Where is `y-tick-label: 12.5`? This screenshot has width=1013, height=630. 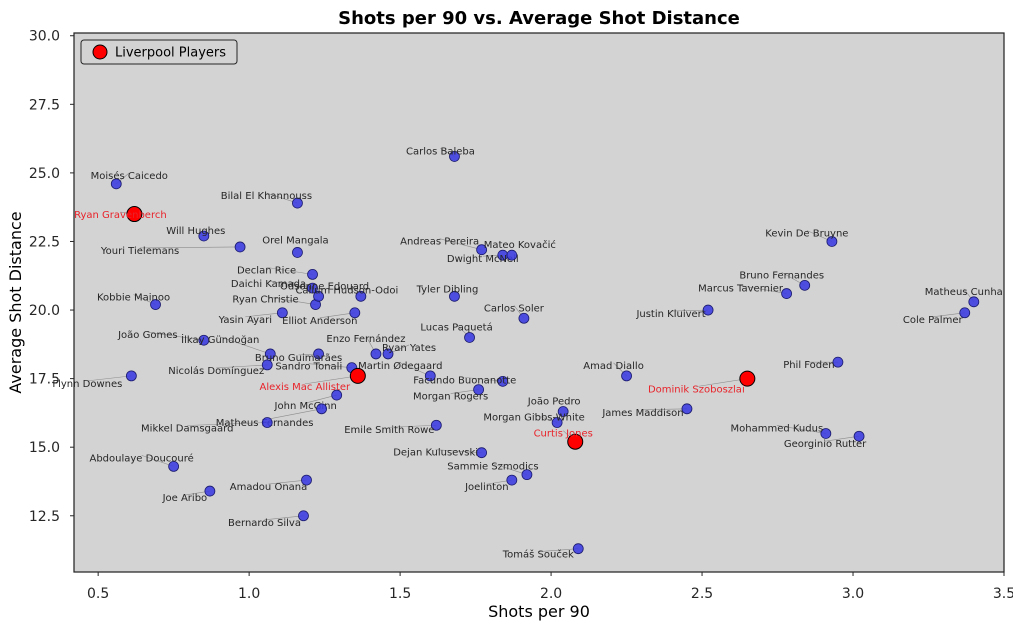
y-tick-label: 12.5 is located at coordinates (44, 517).